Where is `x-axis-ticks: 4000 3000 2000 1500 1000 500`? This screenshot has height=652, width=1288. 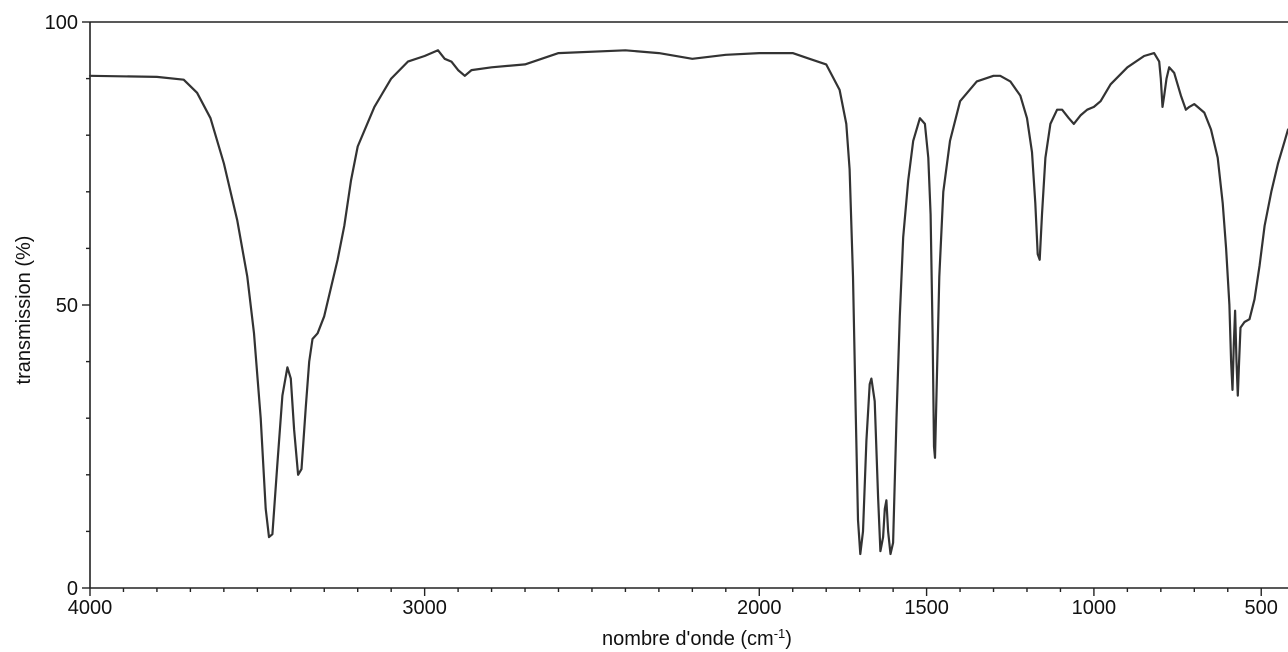
x-axis-ticks: 4000 3000 2000 1500 1000 500 is located at coordinates (673, 603).